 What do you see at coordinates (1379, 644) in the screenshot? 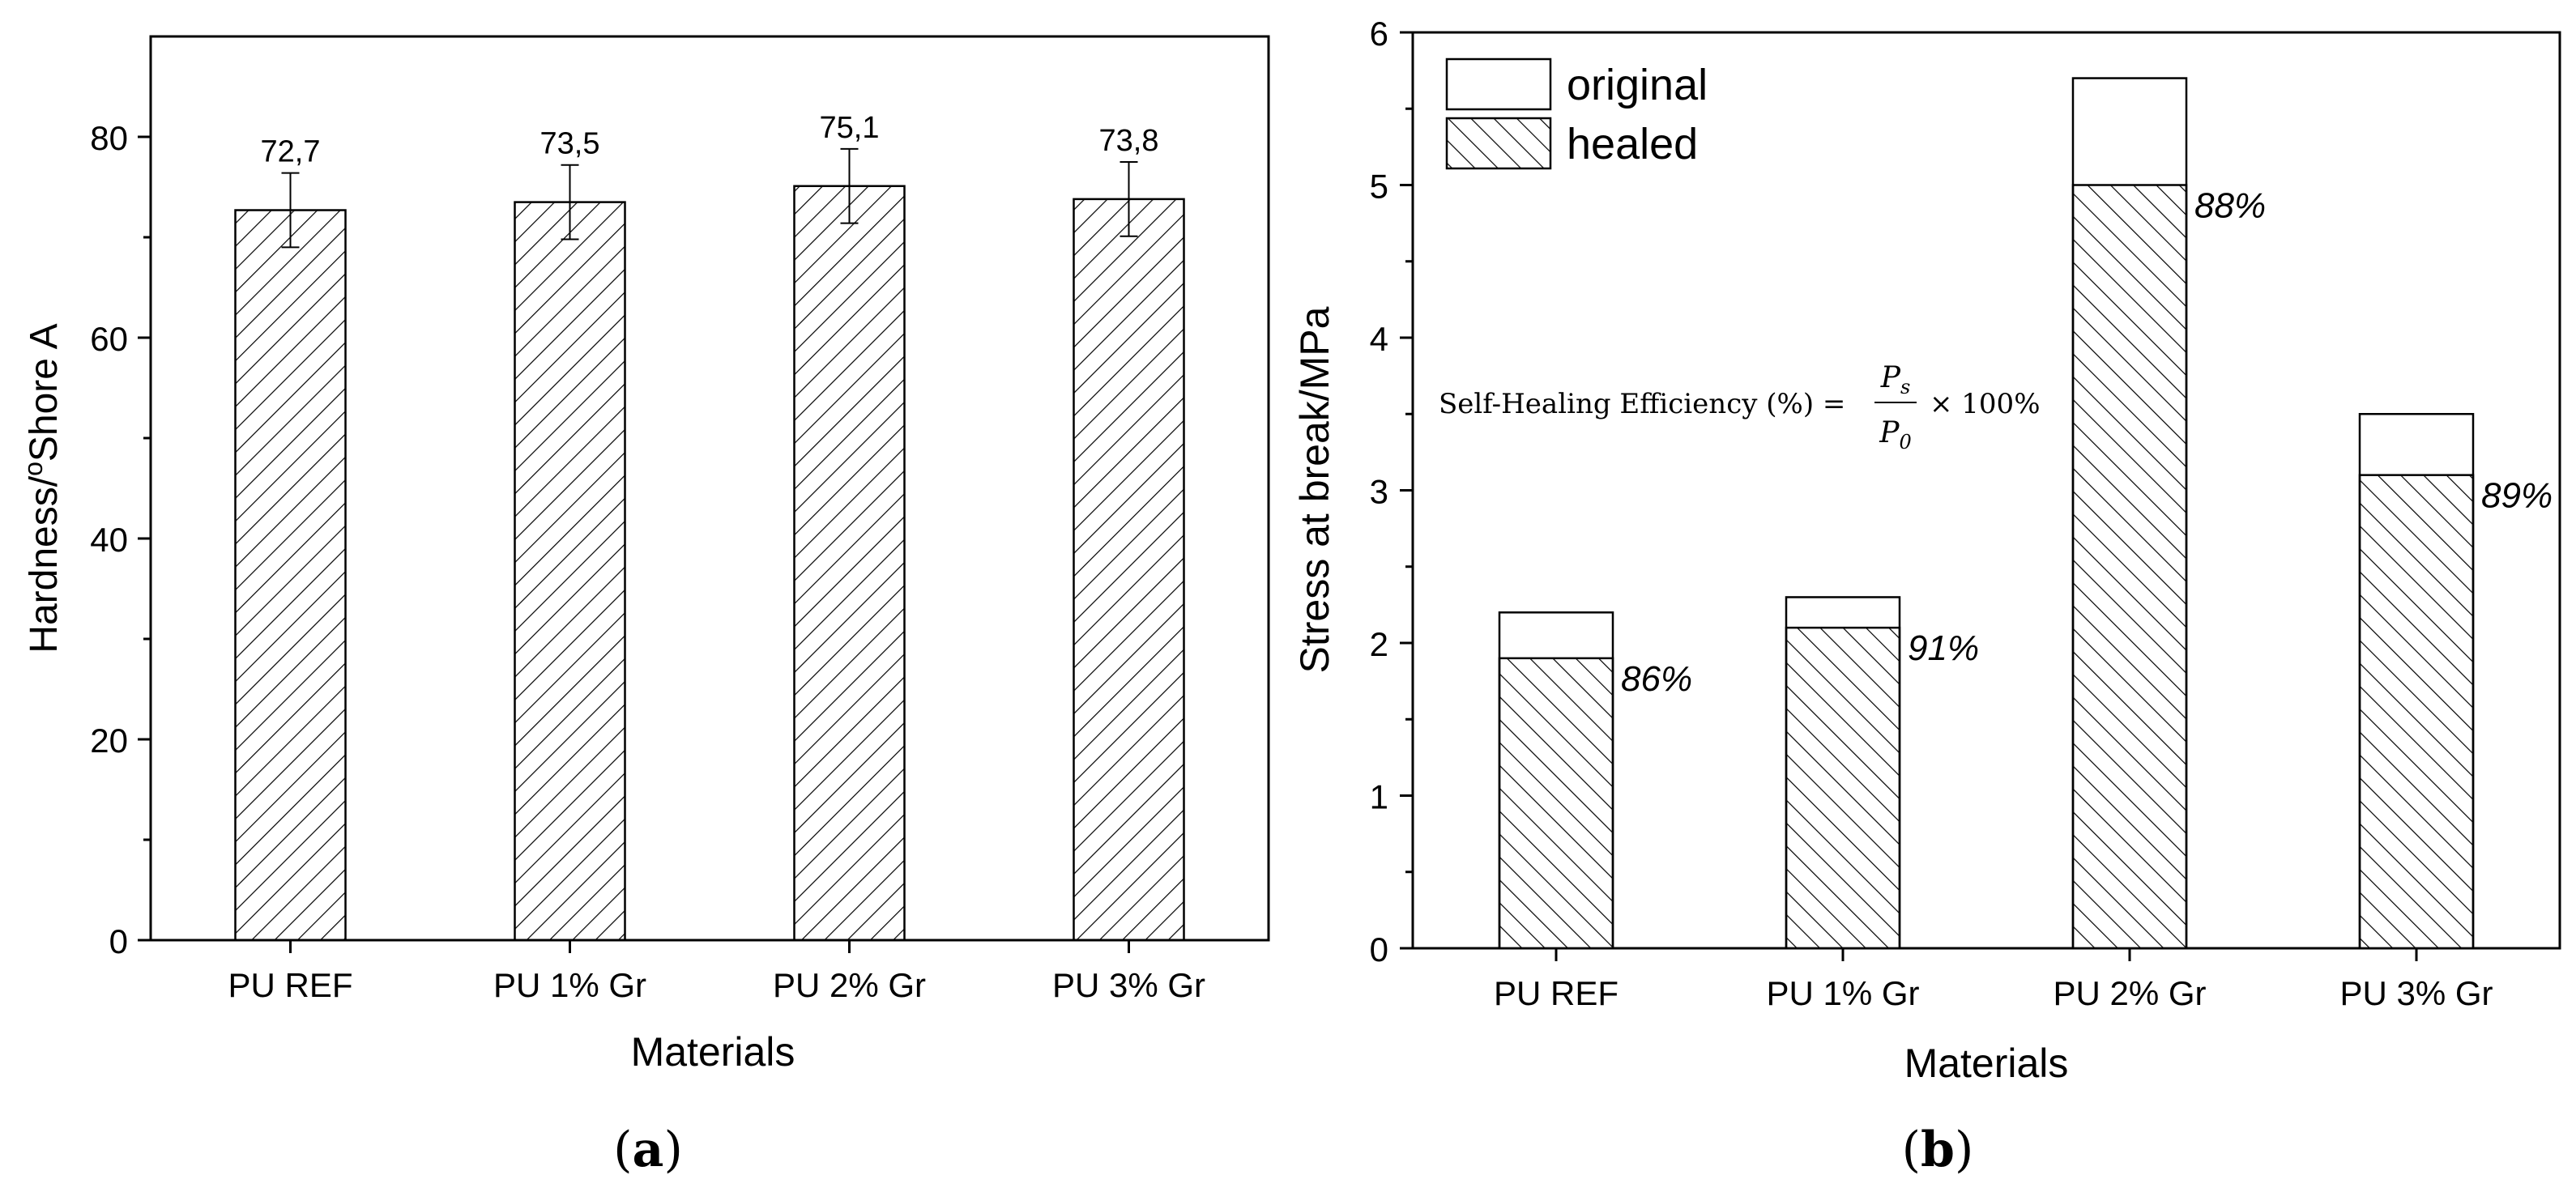
I see `y-tick-label-b: 2` at bounding box center [1379, 644].